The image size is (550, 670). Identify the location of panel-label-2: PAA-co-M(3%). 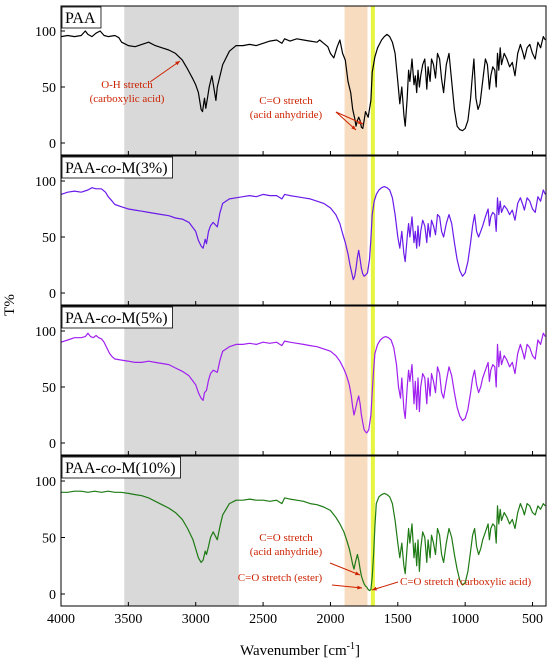
(116, 168).